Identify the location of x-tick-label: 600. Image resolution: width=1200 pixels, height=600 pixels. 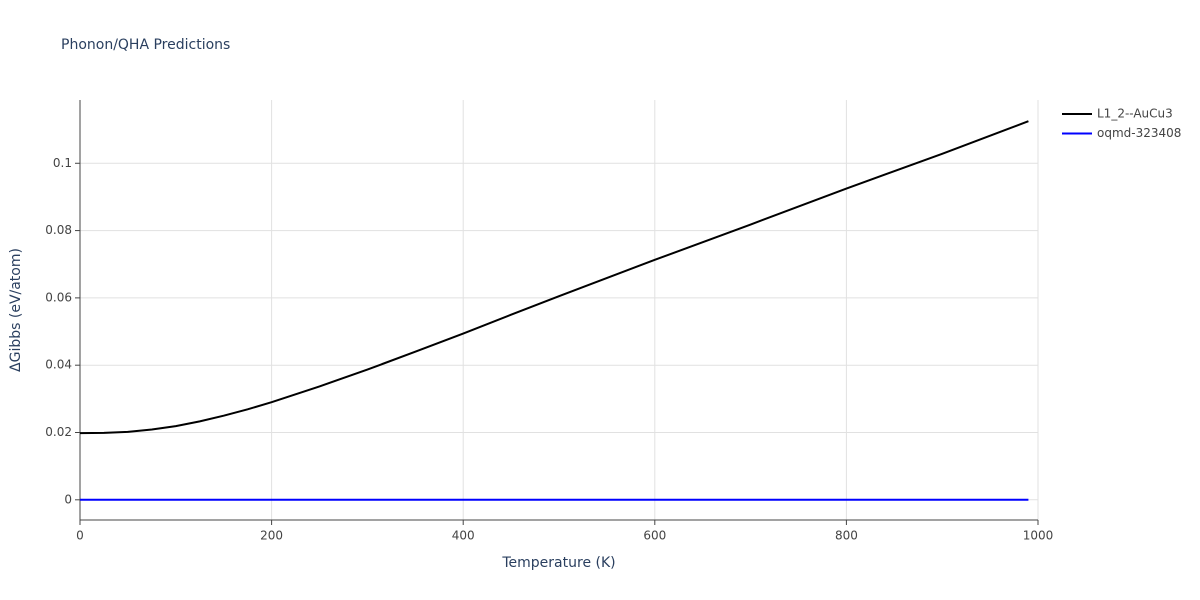
(654, 536).